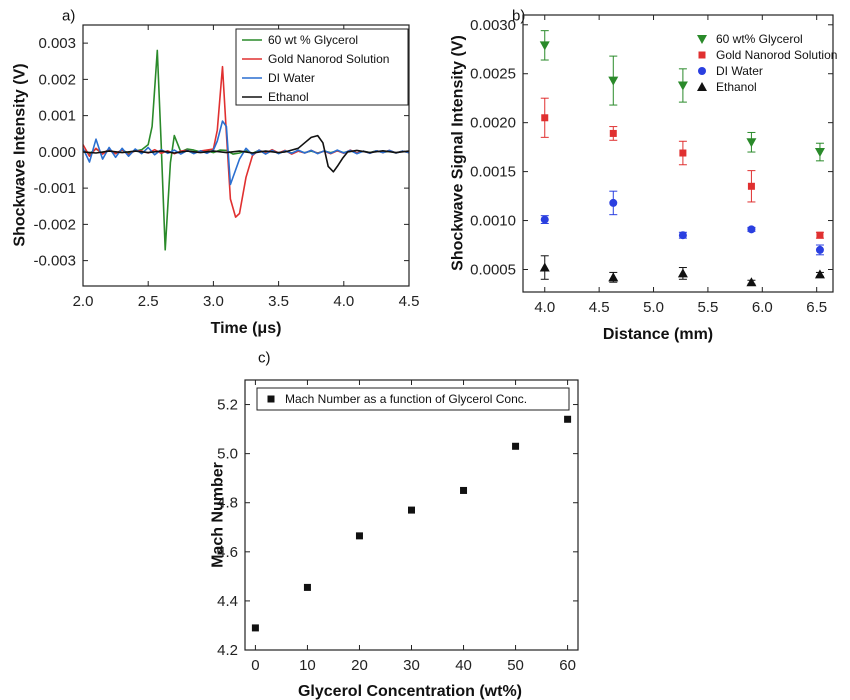 The image size is (850, 700). I want to click on x-tick-label: 2.5, so click(148, 301).